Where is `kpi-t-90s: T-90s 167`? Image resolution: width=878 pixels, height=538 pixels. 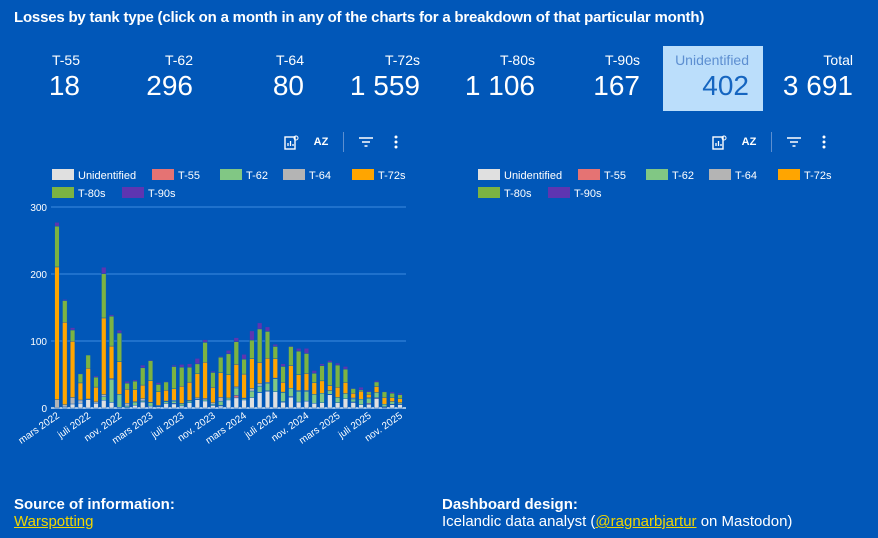
kpi-t-90s: T-90s 167 is located at coordinates (587, 78).